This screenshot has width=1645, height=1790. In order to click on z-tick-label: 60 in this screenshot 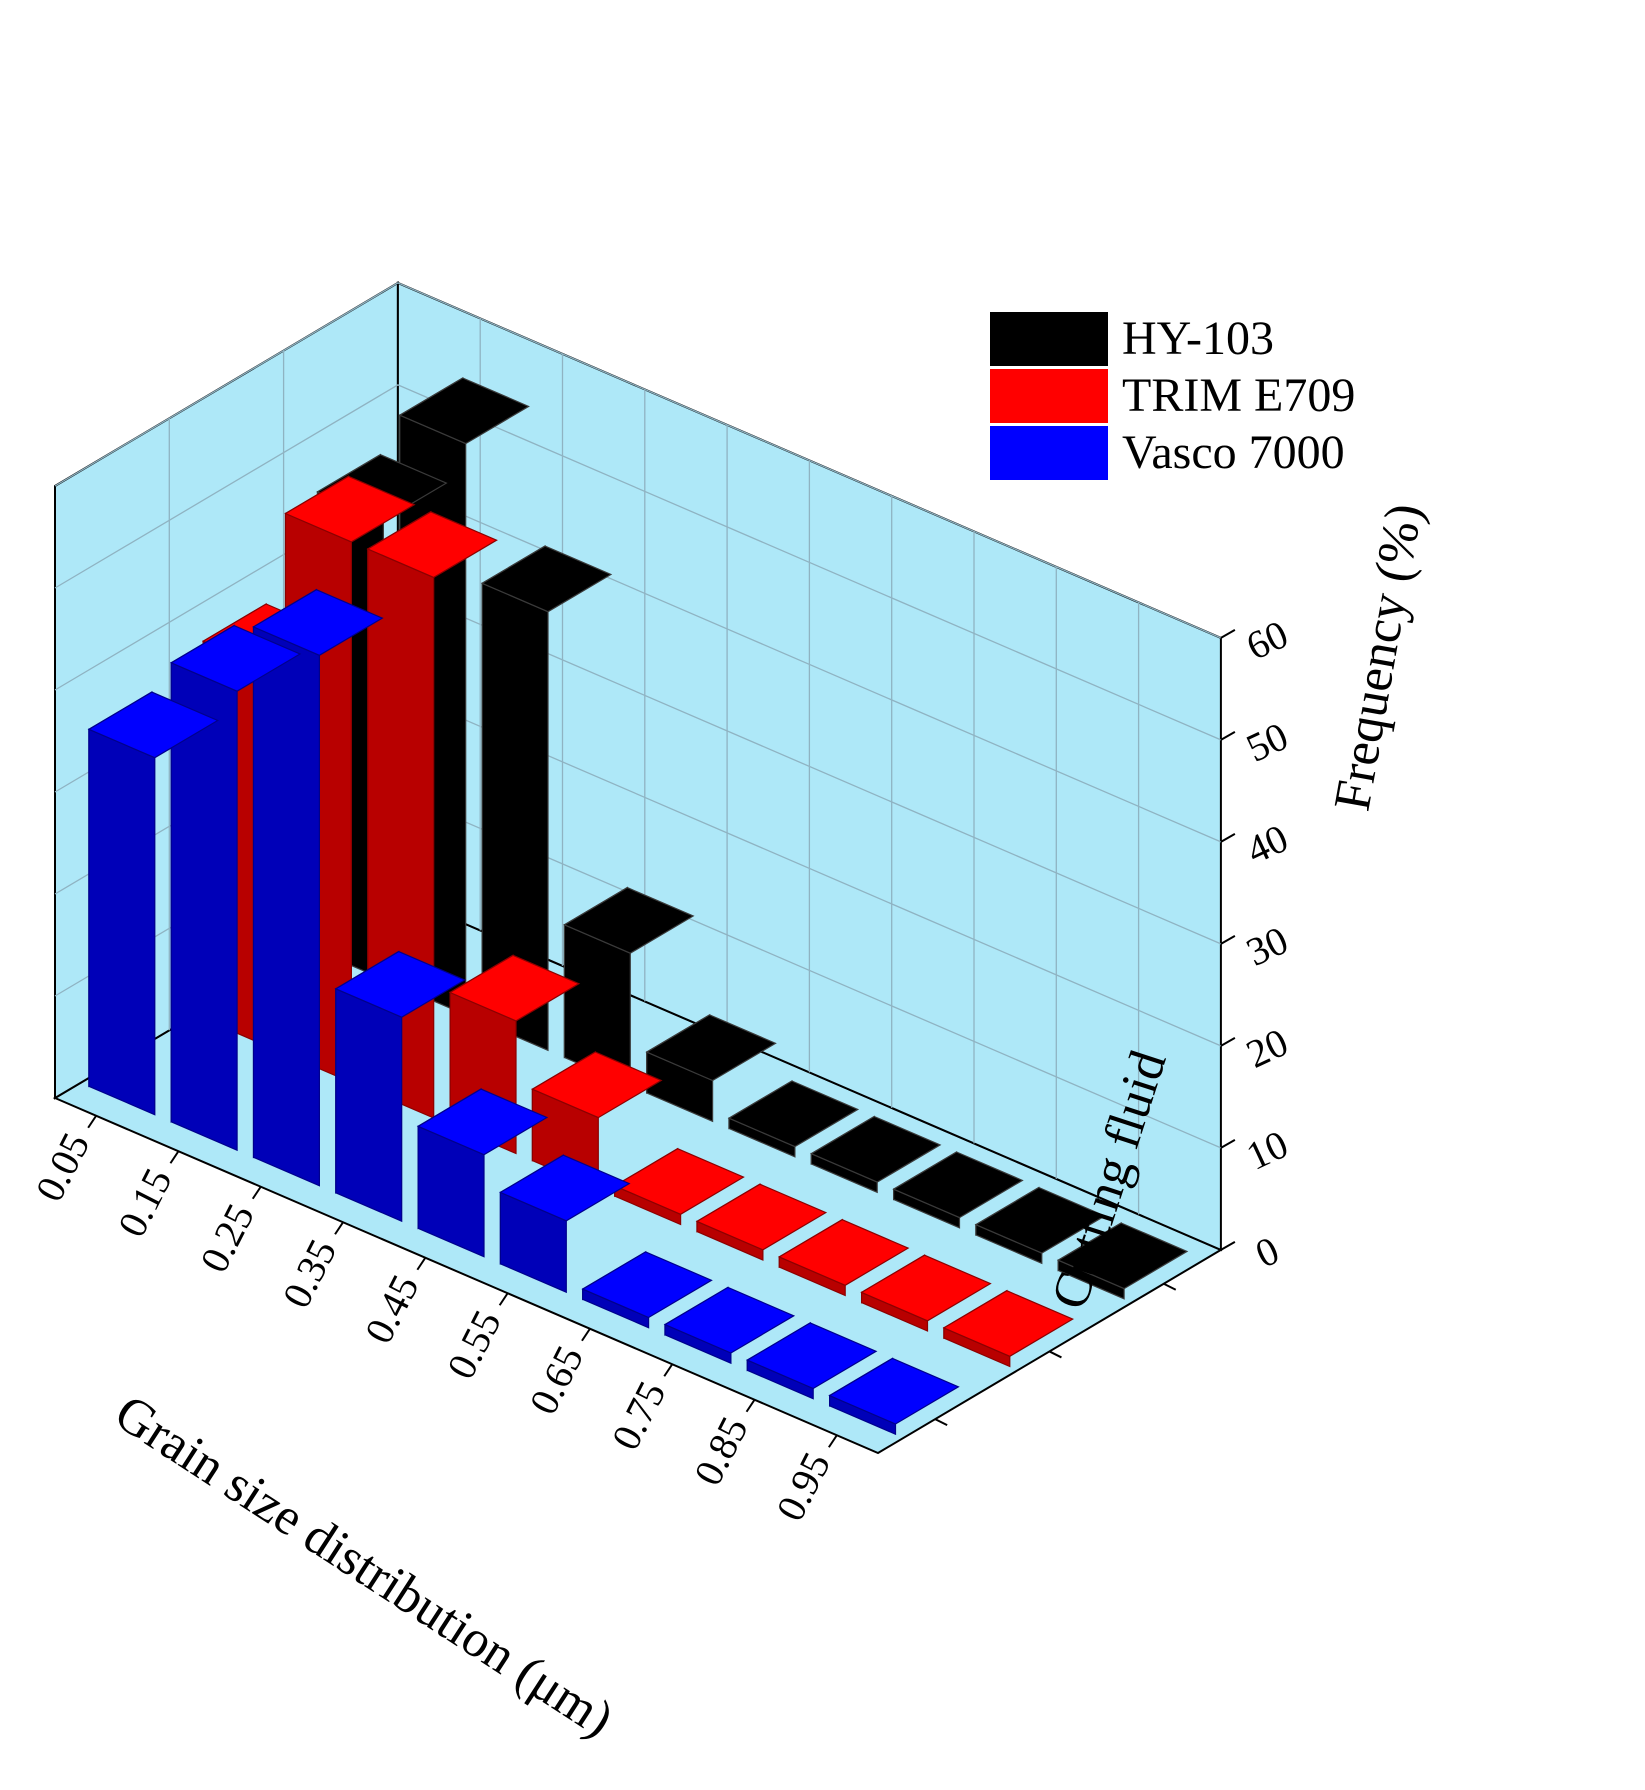, I will do `click(1266, 640)`.